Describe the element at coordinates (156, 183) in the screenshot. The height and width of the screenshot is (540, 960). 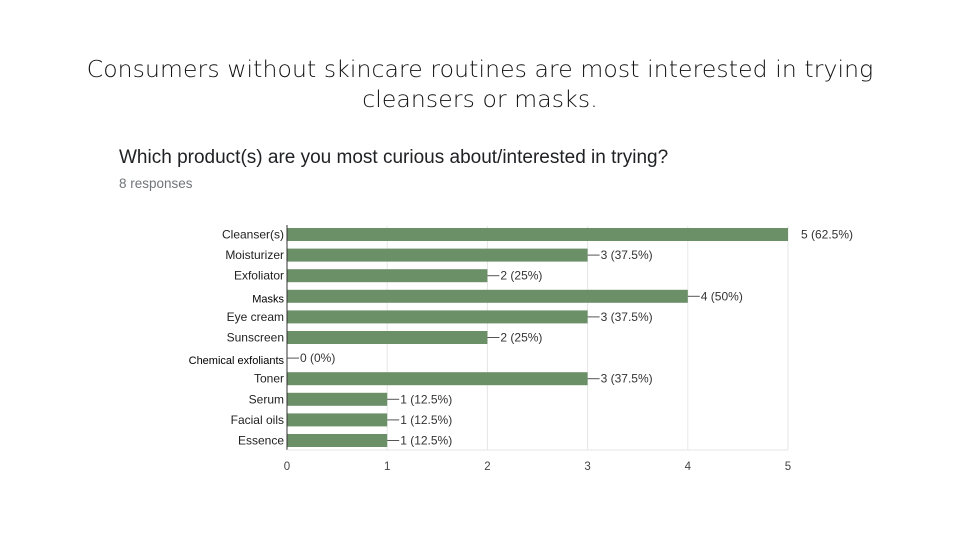
I see `chart-subtitle: 8 responses` at that location.